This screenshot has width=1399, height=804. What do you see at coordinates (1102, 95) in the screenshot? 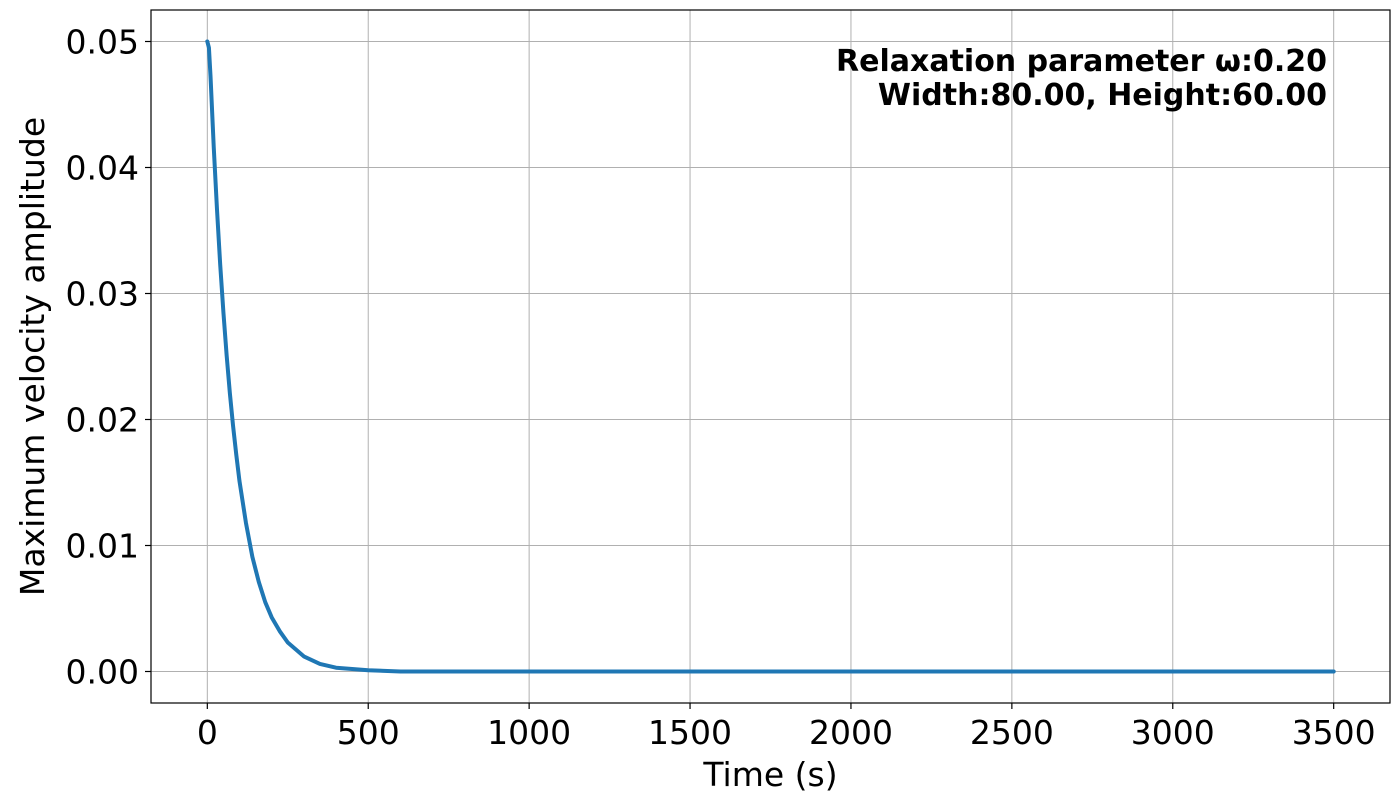
I see `annotation-dimensions: Width:80.00, Height:60.00` at bounding box center [1102, 95].